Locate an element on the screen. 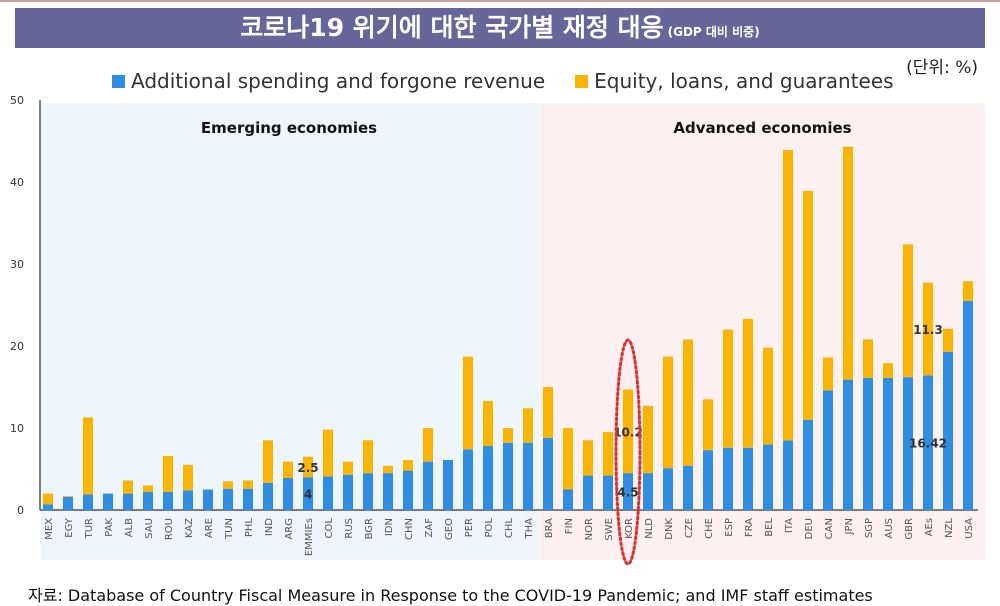 The width and height of the screenshot is (1000, 606). legend-label: Additional spending and forgone revenue is located at coordinates (338, 81).